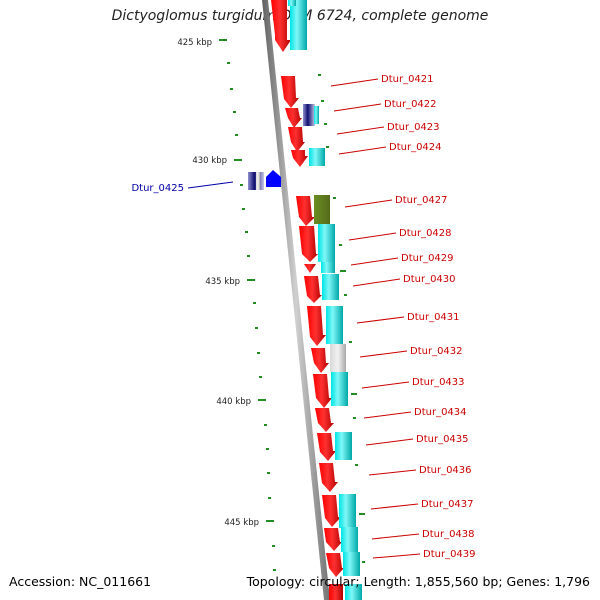 Image resolution: width=600 pixels, height=600 pixels. Describe the element at coordinates (233, 402) in the screenshot. I see `ruler-label: 440 kbp` at that location.